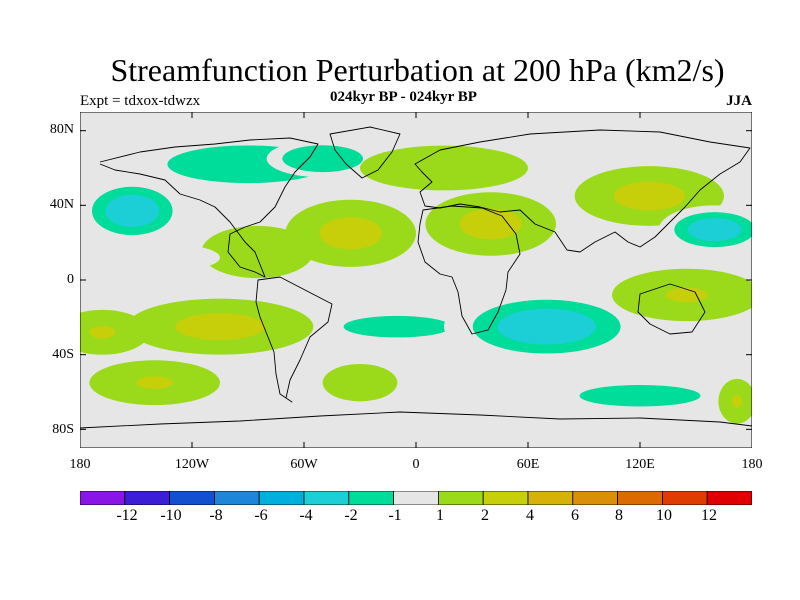 The image size is (800, 600). Describe the element at coordinates (530, 515) in the screenshot. I see `colorbar-label: 4` at that location.